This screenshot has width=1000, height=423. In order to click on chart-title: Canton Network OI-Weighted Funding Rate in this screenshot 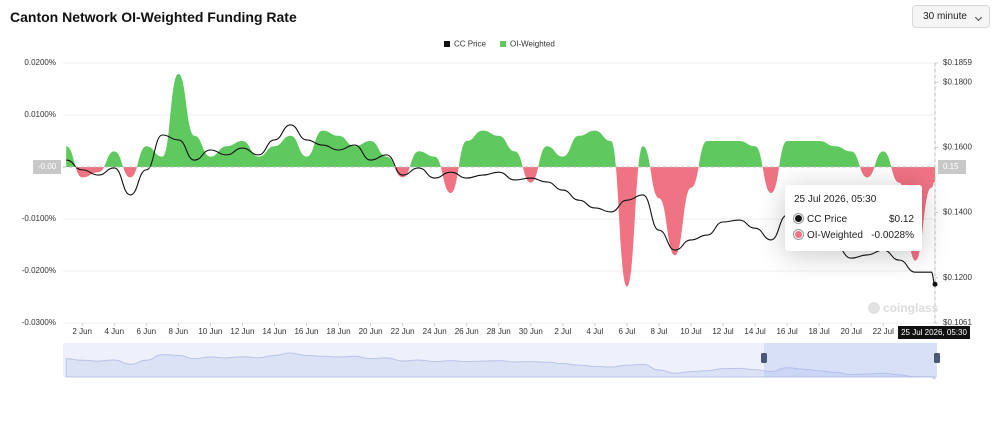, I will do `click(153, 17)`.